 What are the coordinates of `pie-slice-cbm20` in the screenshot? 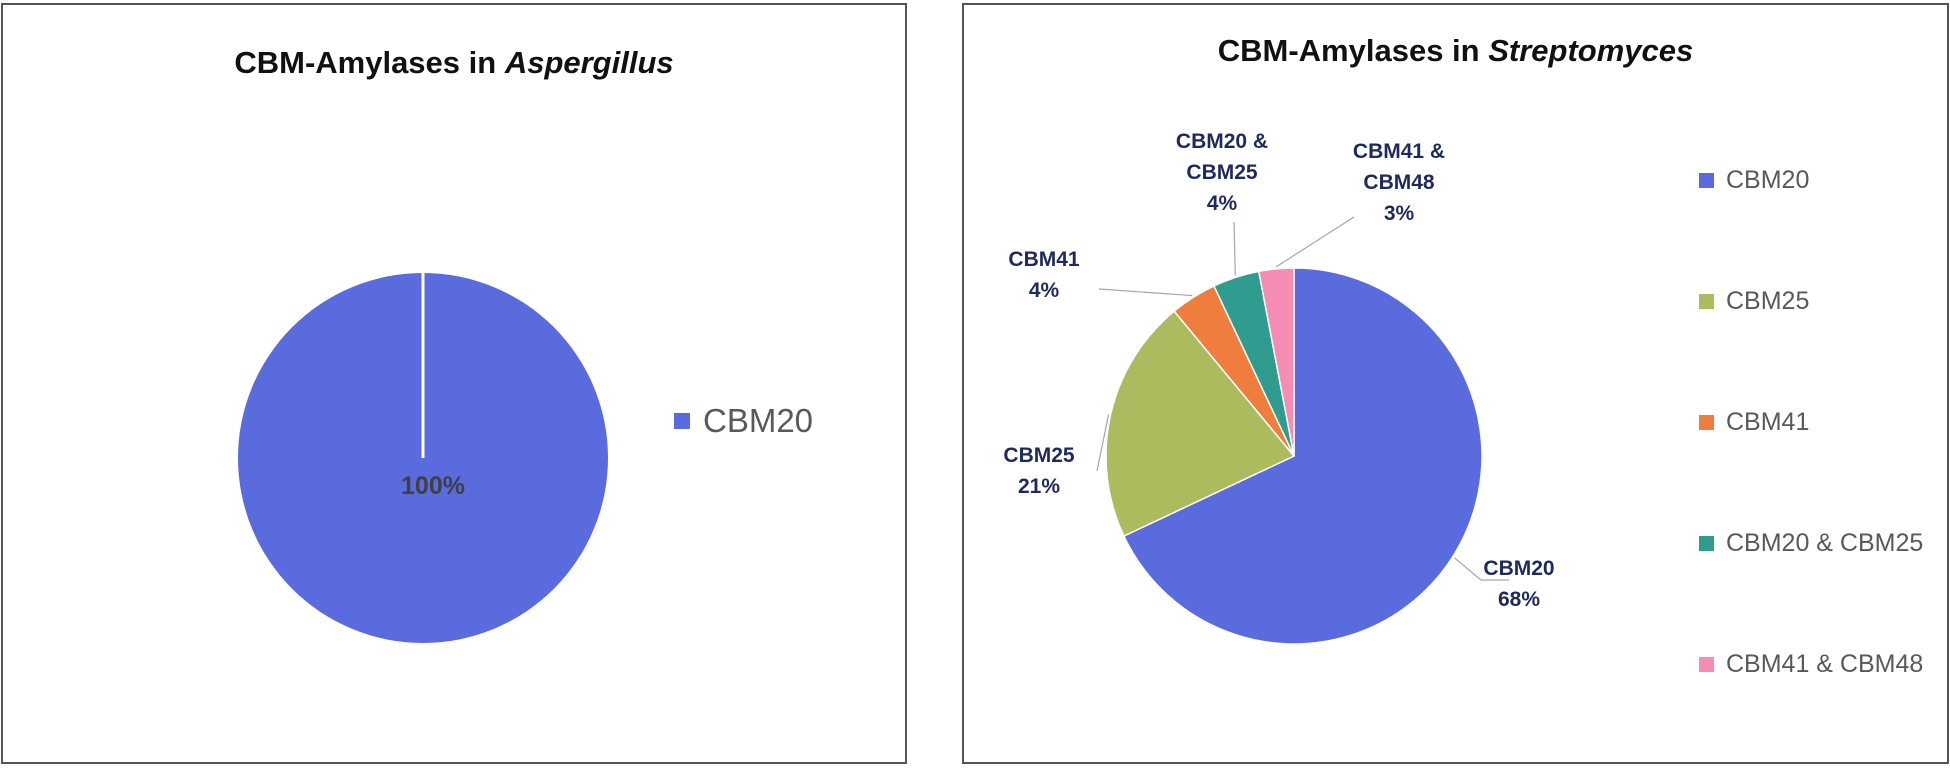 It's located at (1302, 456).